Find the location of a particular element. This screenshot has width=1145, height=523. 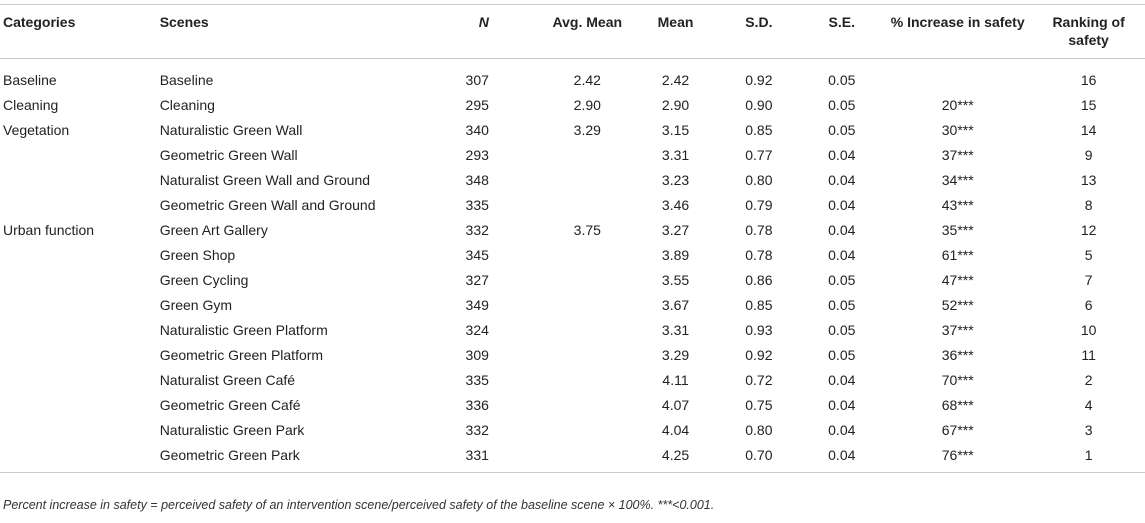

header-scenes: Scenes is located at coordinates (297, 31).